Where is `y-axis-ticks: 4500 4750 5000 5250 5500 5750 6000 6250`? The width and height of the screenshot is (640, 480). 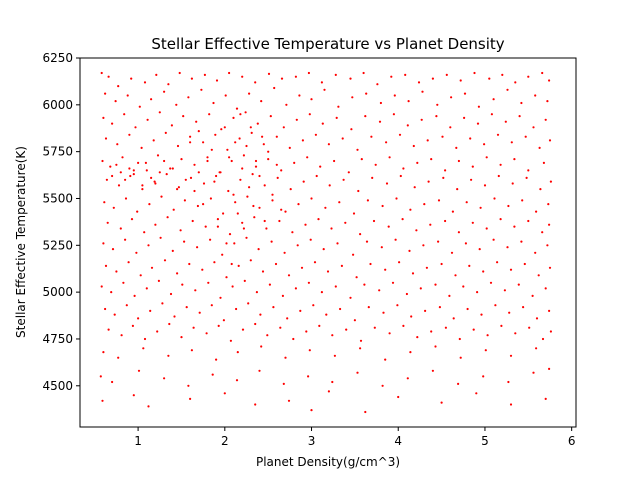
y-axis-ticks: 4500 4750 5000 5250 5500 5750 6000 6250 is located at coordinates (61, 222).